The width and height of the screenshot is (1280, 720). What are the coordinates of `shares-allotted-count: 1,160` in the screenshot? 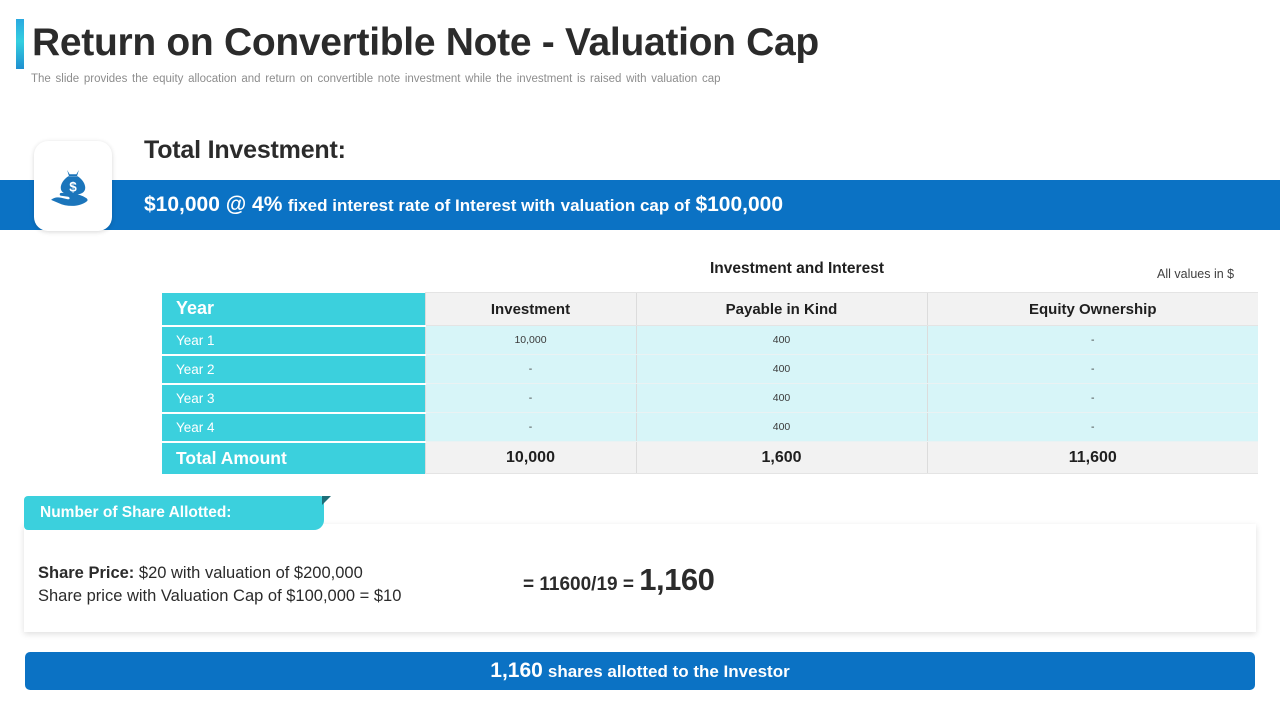 It's located at (516, 670).